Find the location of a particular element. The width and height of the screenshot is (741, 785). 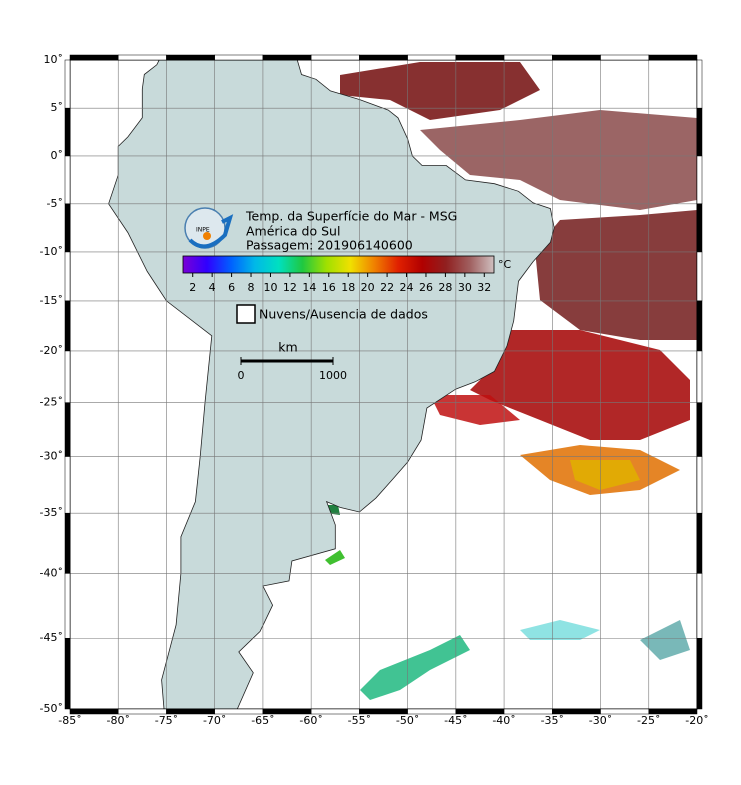

x-tick-label: -30˚ is located at coordinates (600, 720).